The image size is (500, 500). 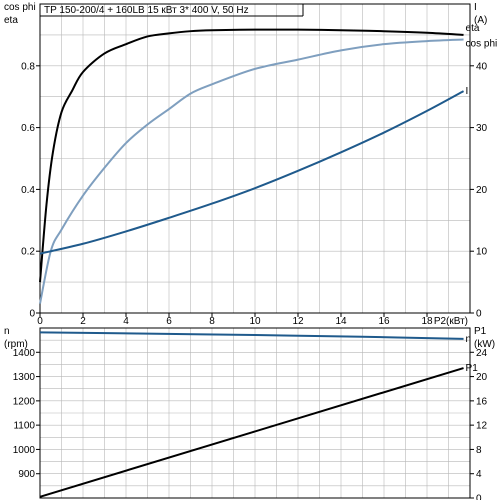 I want to click on x-tick-label: 8, so click(x=212, y=321).